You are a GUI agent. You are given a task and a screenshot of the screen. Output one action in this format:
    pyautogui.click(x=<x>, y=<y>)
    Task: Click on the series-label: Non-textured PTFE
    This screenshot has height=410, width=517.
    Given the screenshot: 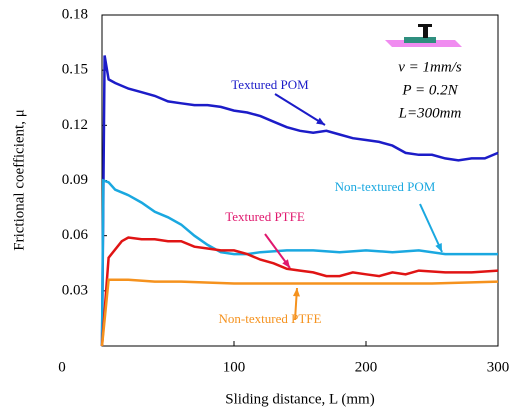 What is the action you would take?
    pyautogui.click(x=270, y=318)
    